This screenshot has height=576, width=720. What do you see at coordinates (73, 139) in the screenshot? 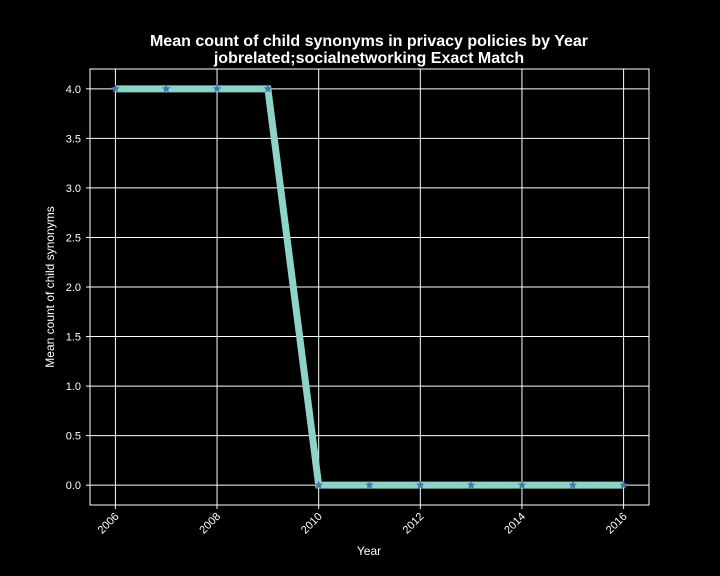
I see `y-tick-label: 3.5` at bounding box center [73, 139].